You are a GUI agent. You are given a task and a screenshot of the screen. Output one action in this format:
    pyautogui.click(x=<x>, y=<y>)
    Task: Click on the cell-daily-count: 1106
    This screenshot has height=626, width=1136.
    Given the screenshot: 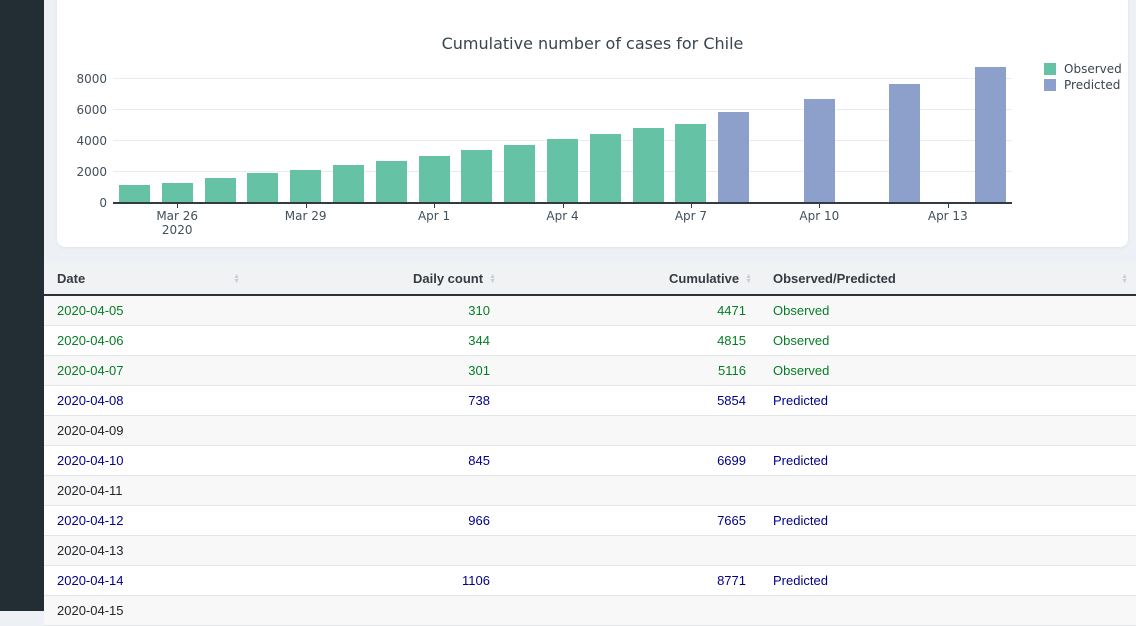 What is the action you would take?
    pyautogui.click(x=376, y=580)
    